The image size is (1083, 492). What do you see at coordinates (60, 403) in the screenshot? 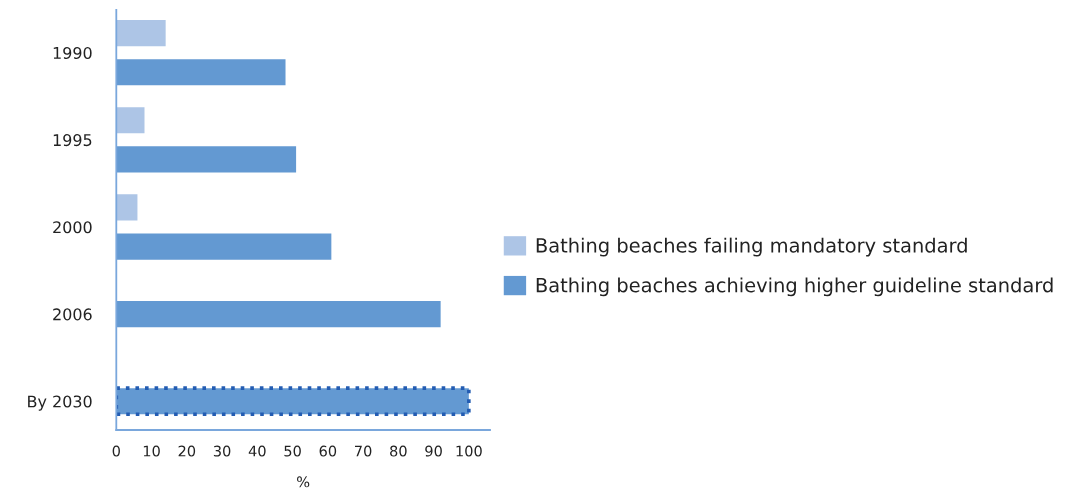
I see `y-tick-label: By 2030` at bounding box center [60, 403].